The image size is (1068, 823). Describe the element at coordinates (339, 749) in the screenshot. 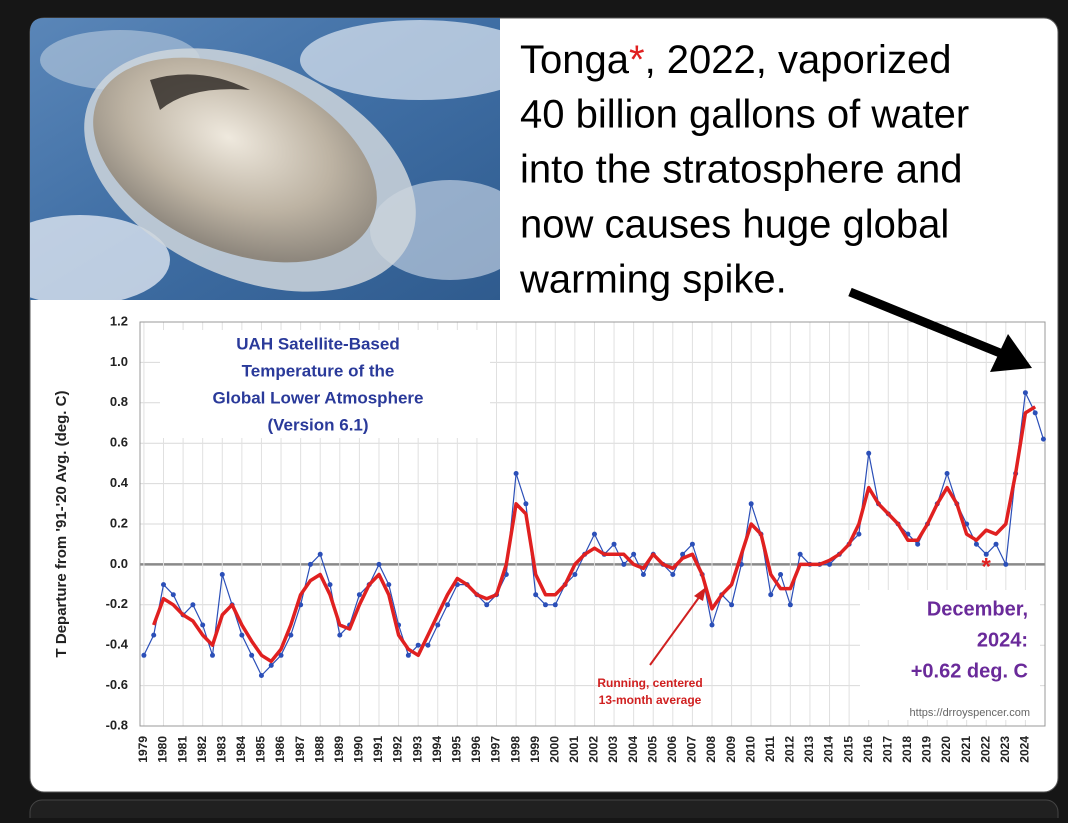

I see `x-tick-label: 1989` at that location.